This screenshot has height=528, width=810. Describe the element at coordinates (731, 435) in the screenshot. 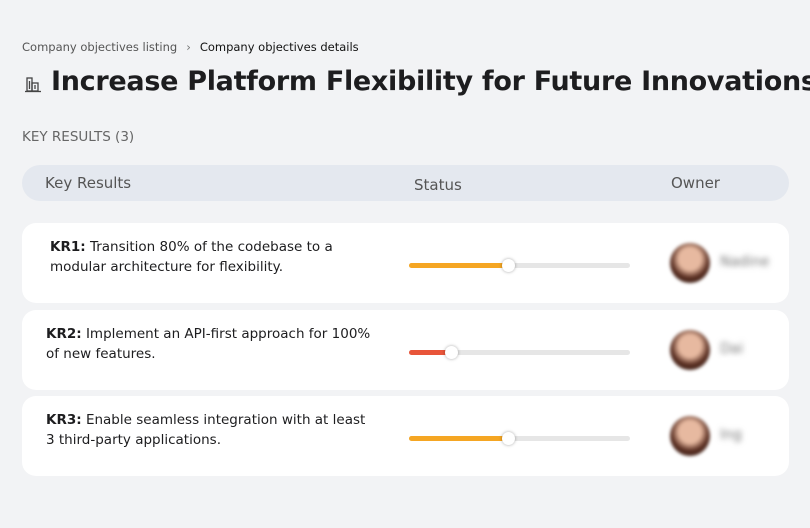

I see `owner-name: Ing` at that location.